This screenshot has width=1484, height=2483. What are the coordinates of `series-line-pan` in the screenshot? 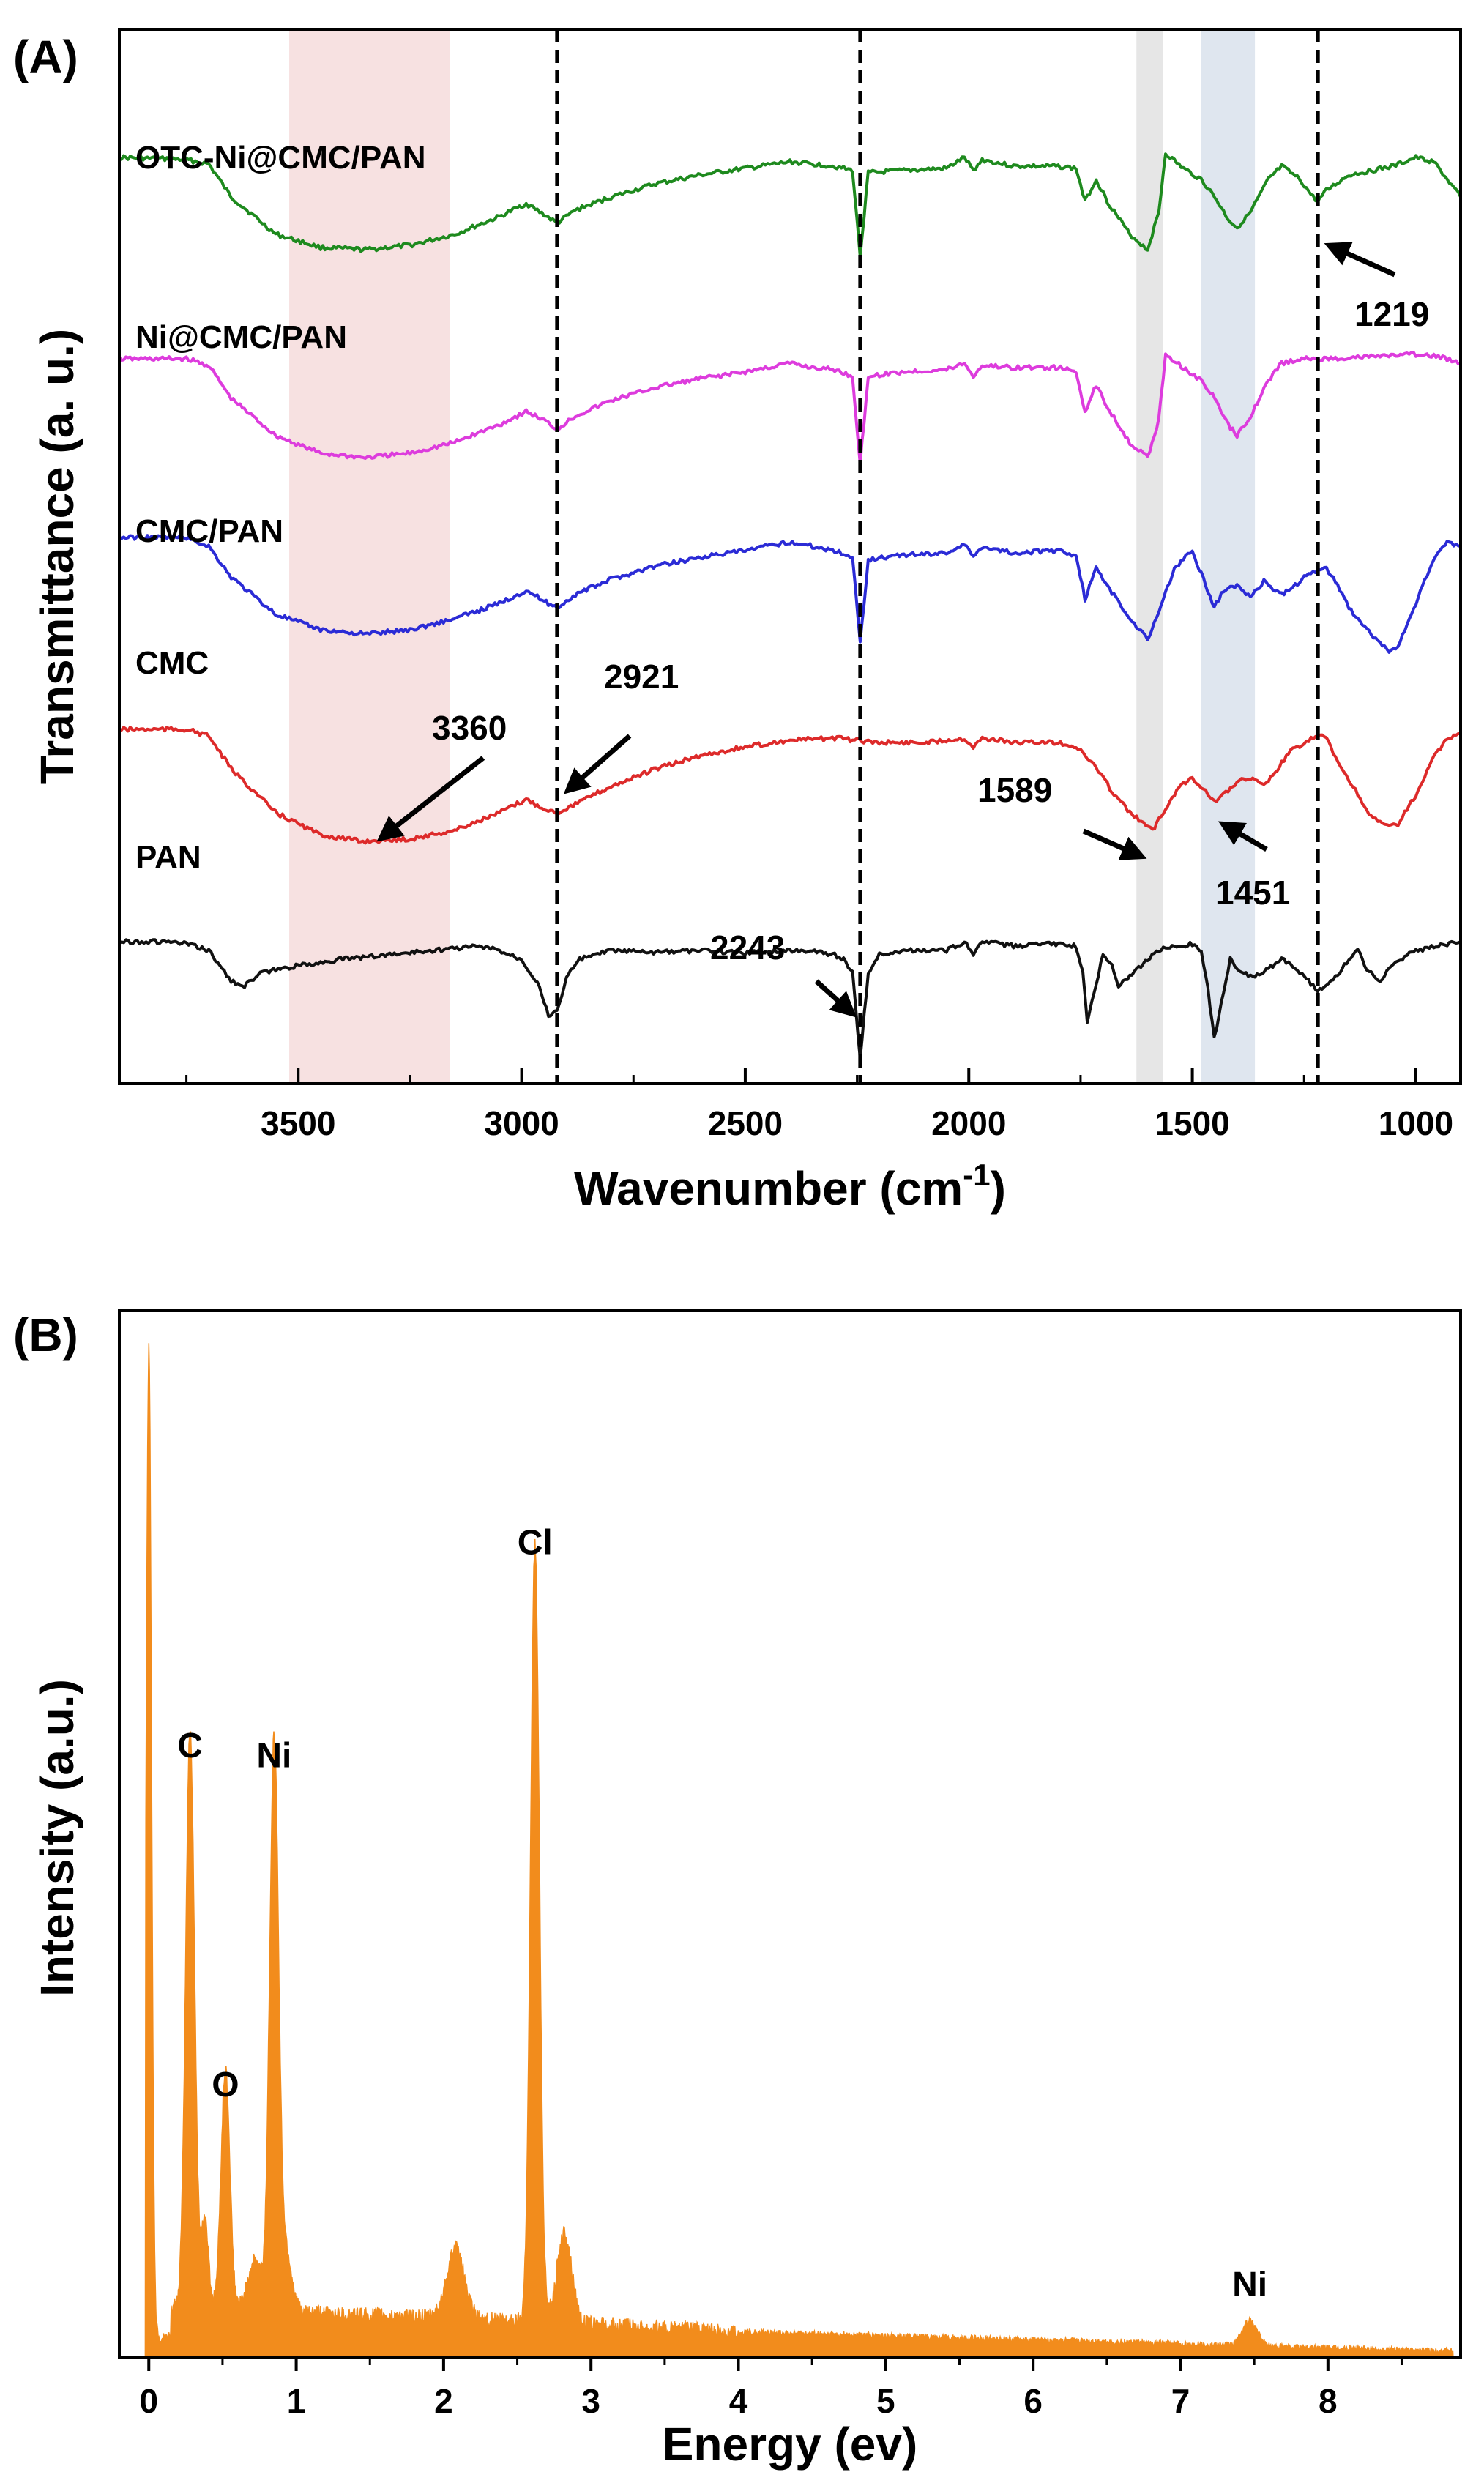 It's located at (790, 999).